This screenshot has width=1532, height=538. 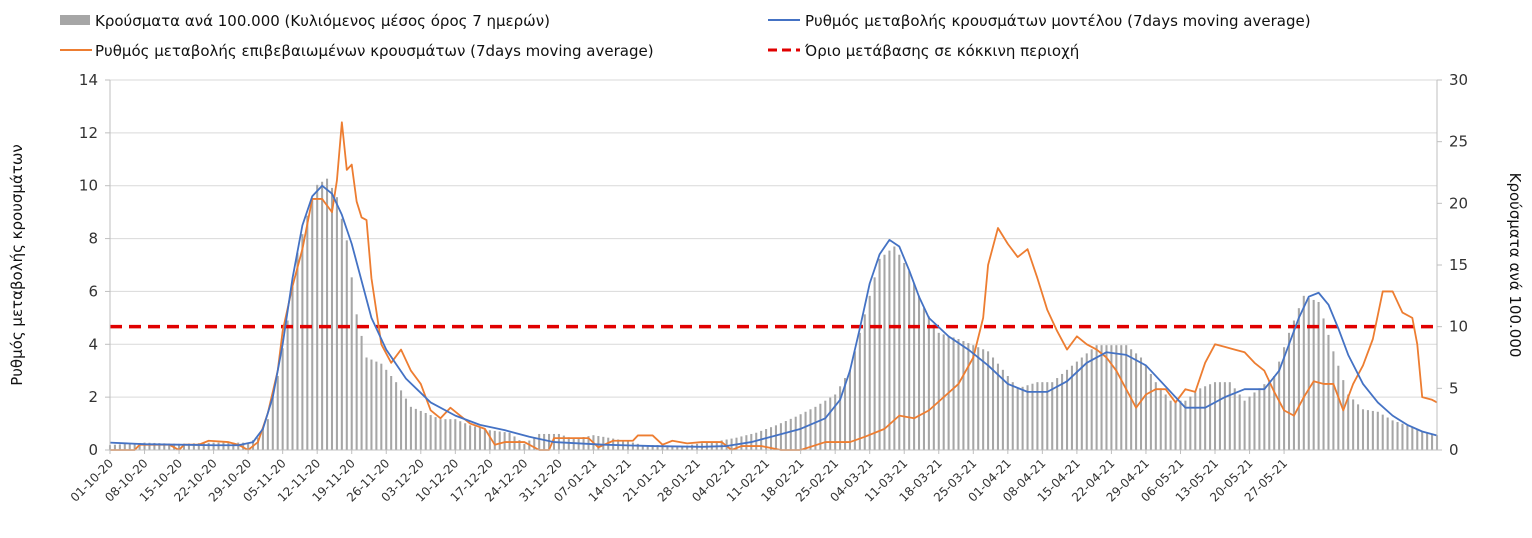 I want to click on y-axis-title-left: Ρυθμός μεταβολής κρουσμάτων, so click(x=17, y=265).